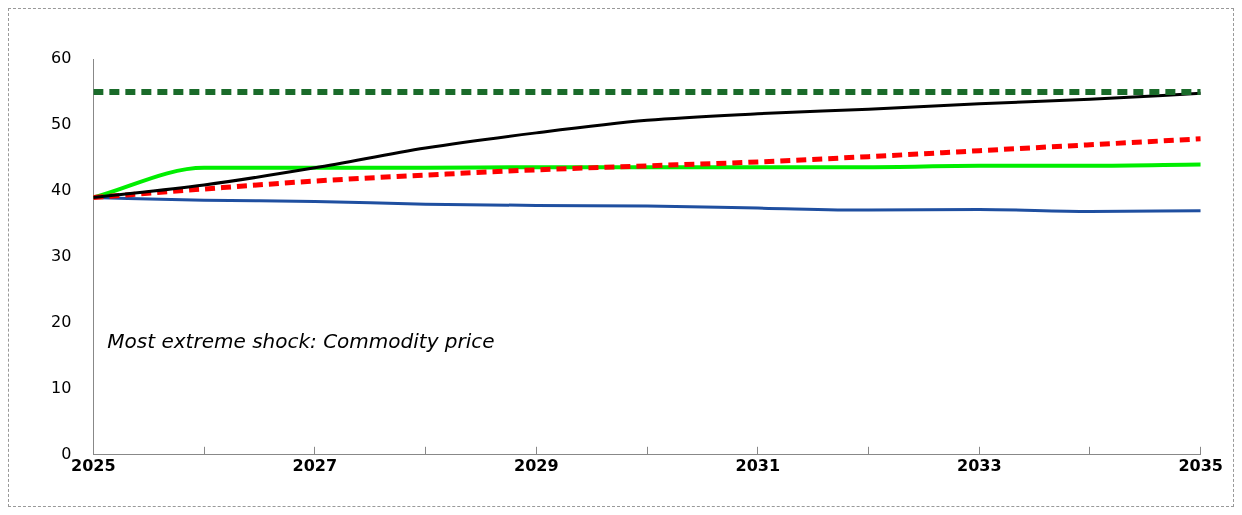  Describe the element at coordinates (61, 322) in the screenshot. I see `y-tick-label: 20` at that location.